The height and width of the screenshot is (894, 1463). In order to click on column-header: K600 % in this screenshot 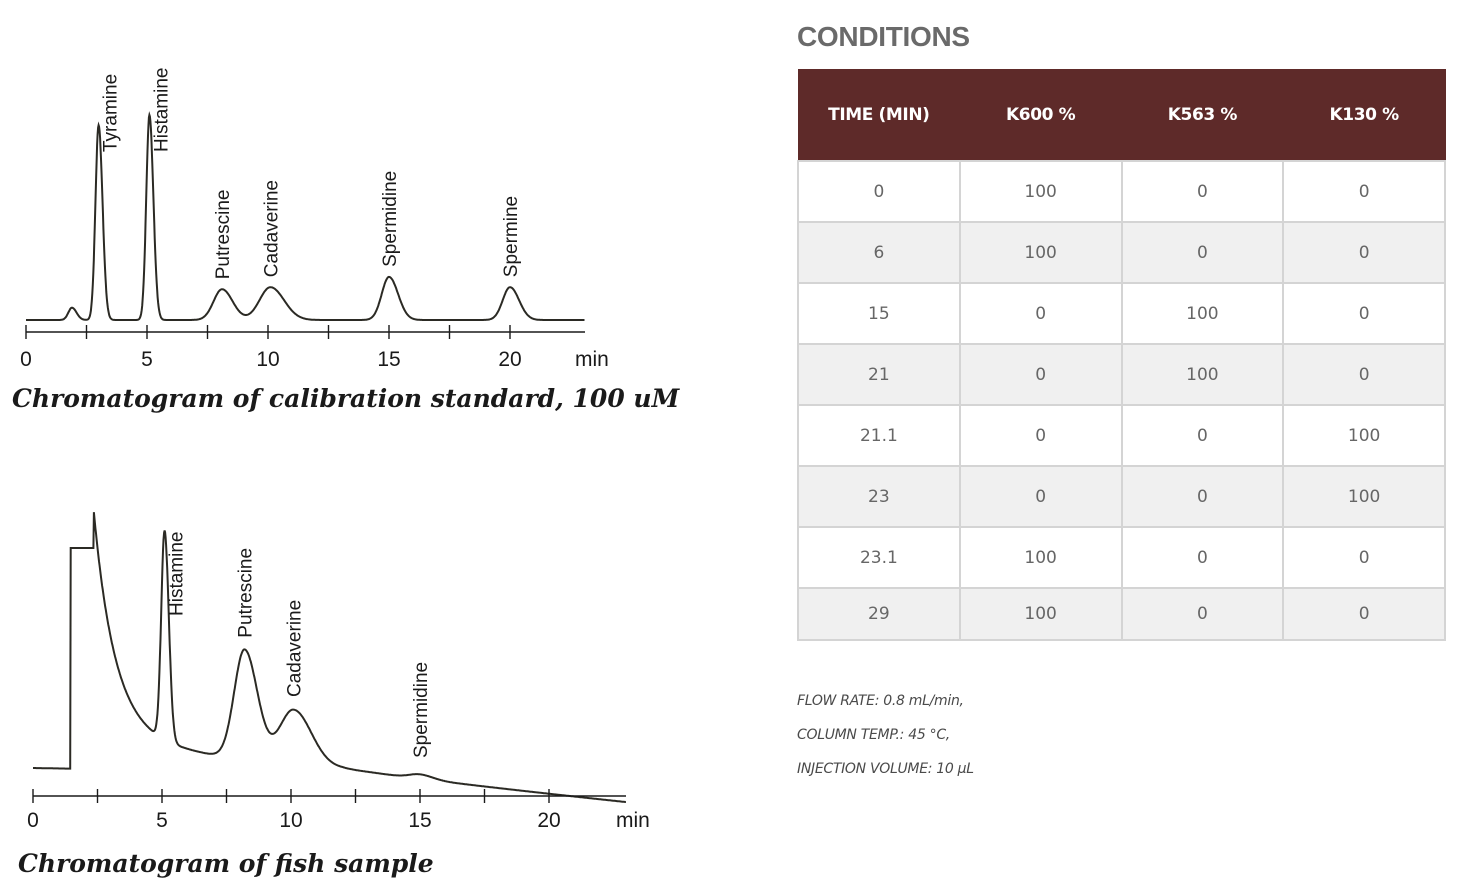, I will do `click(1040, 115)`.